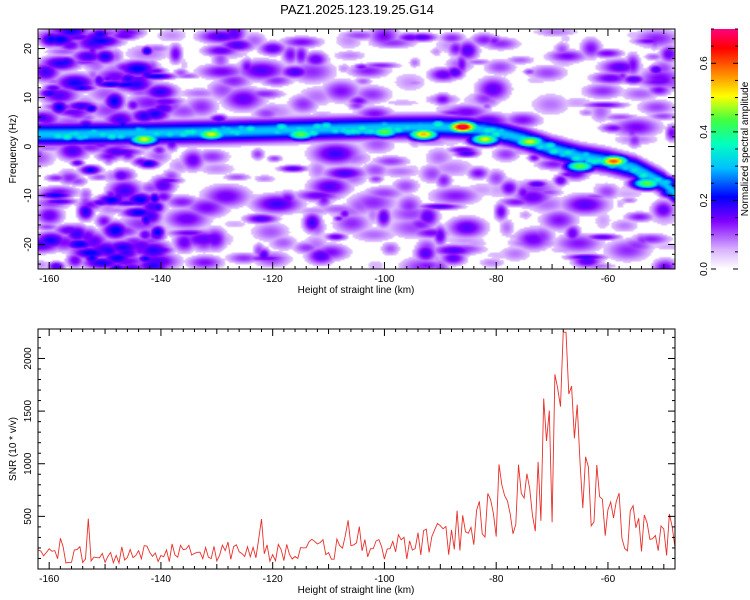  I want to click on colorbar-label: Normalized spectral amplitude, so click(745, 148).